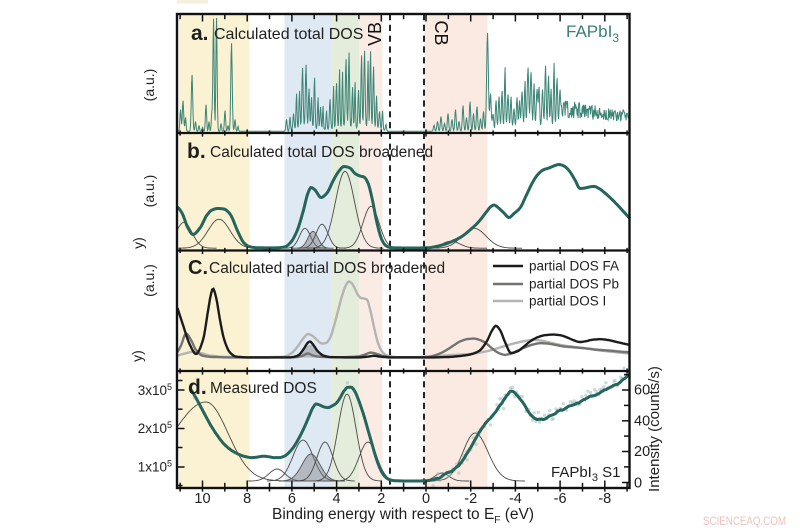 This screenshot has height=530, width=800. Describe the element at coordinates (586, 474) in the screenshot. I see `svg-text: FAPbI3 S1` at that location.